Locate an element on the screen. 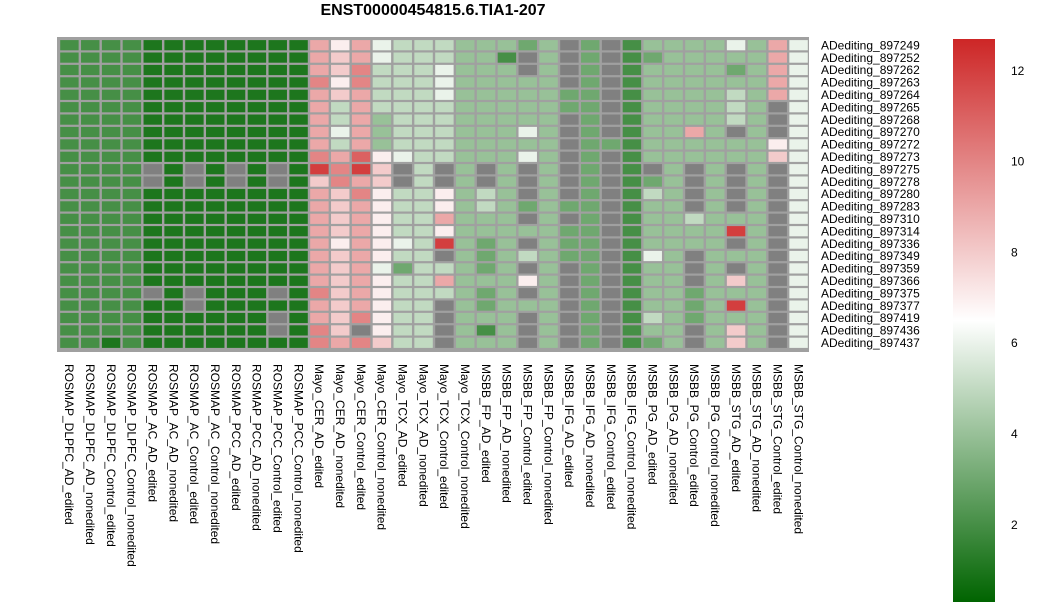 The height and width of the screenshot is (603, 1059). column-label: Mayo_TCX_Control_nonedited is located at coordinates (465, 446).